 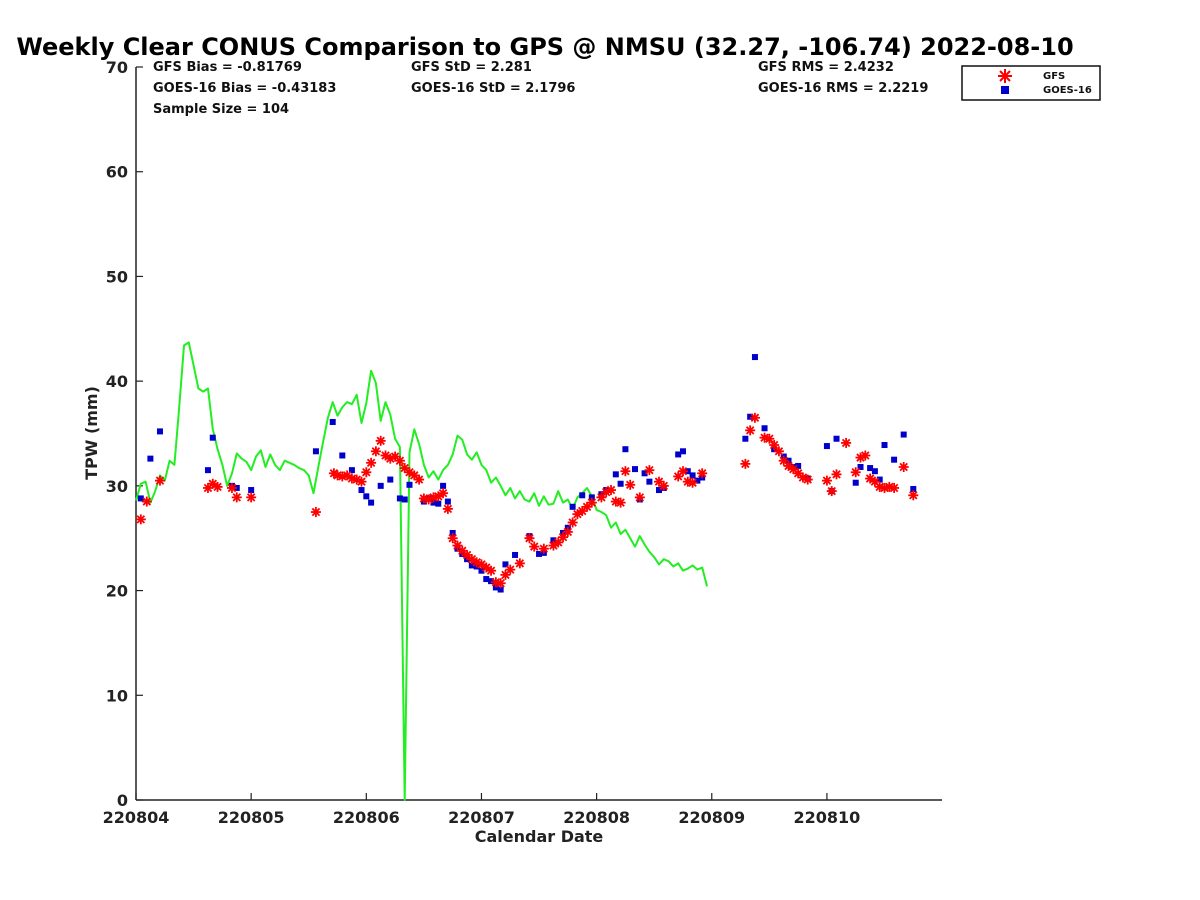 What do you see at coordinates (471, 67) in the screenshot?
I see `gfs-std-text: GFS StD = 2.281` at bounding box center [471, 67].